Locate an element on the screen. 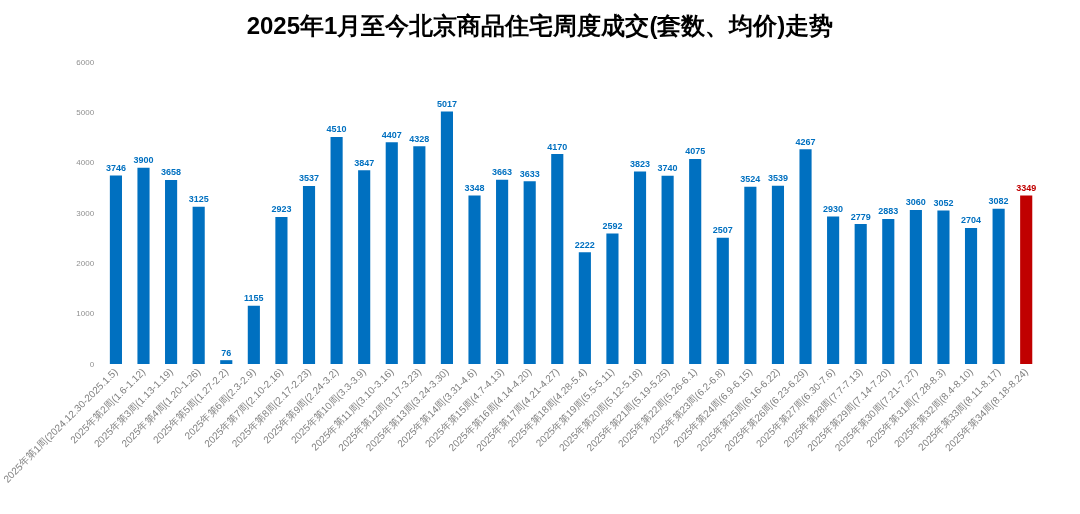  data-label: 1155 is located at coordinates (254, 298).